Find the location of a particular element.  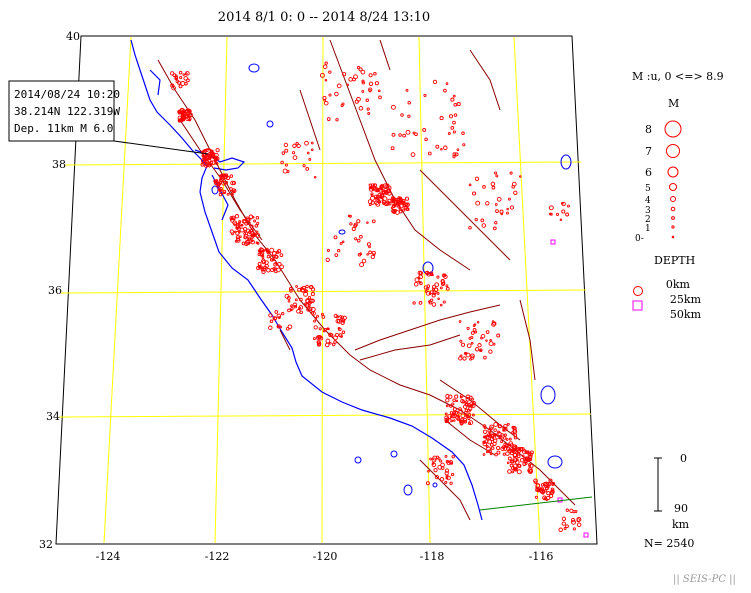

event-location: 38.214N 122.319W is located at coordinates (67, 111).